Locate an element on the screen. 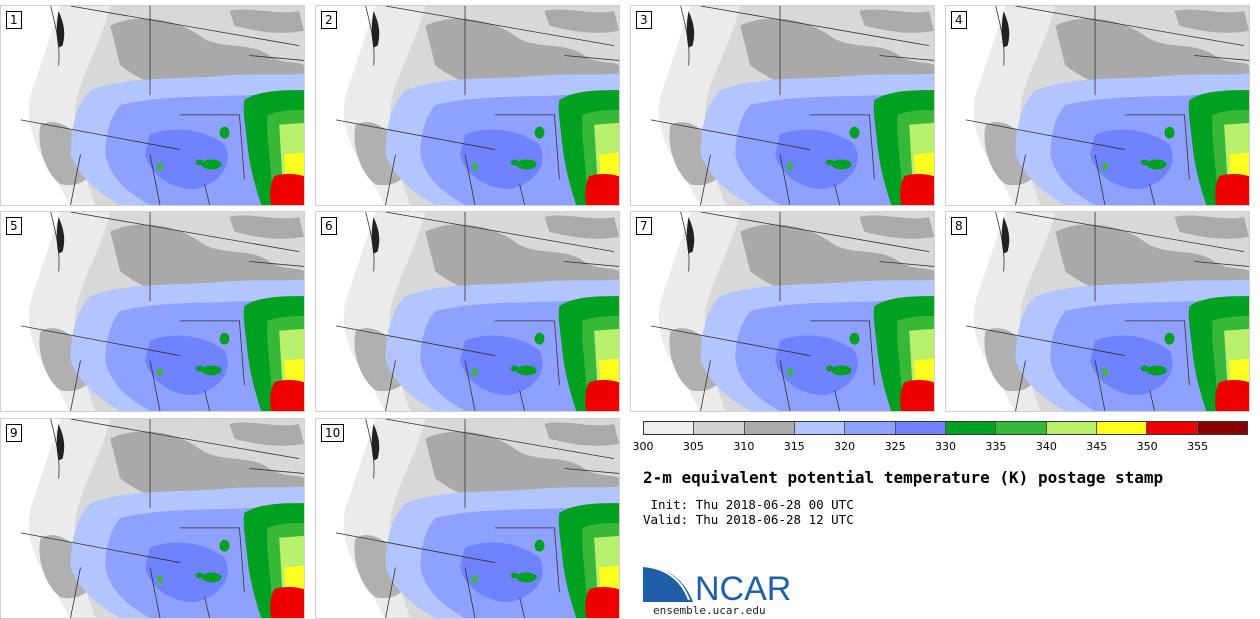 This screenshot has width=1260, height=619. colorbar-tick-label: 320 is located at coordinates (845, 446).